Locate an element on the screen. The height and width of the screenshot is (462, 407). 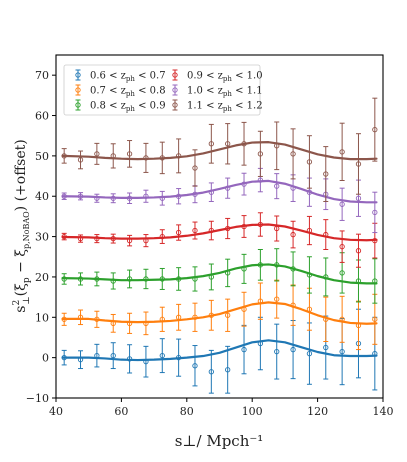
legend-label: 0.9 < zph < 1.0 is located at coordinates (225, 77).